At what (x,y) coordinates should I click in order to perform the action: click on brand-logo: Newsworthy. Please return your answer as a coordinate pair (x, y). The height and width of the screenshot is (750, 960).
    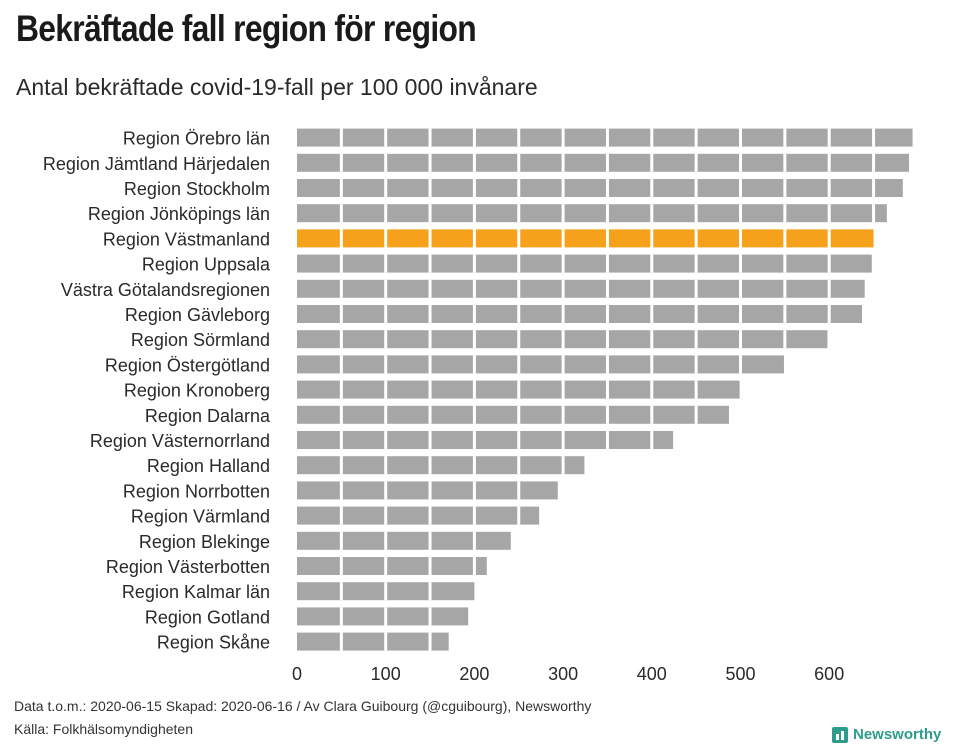
    Looking at the image, I should click on (886, 734).